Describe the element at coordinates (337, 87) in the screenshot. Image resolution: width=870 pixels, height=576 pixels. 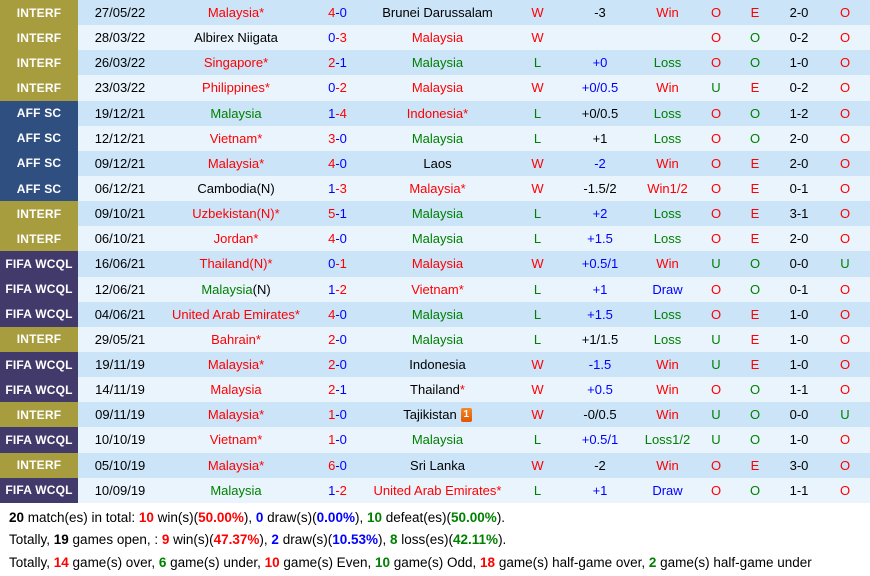
I see `full-time-score: 0 -2` at that location.